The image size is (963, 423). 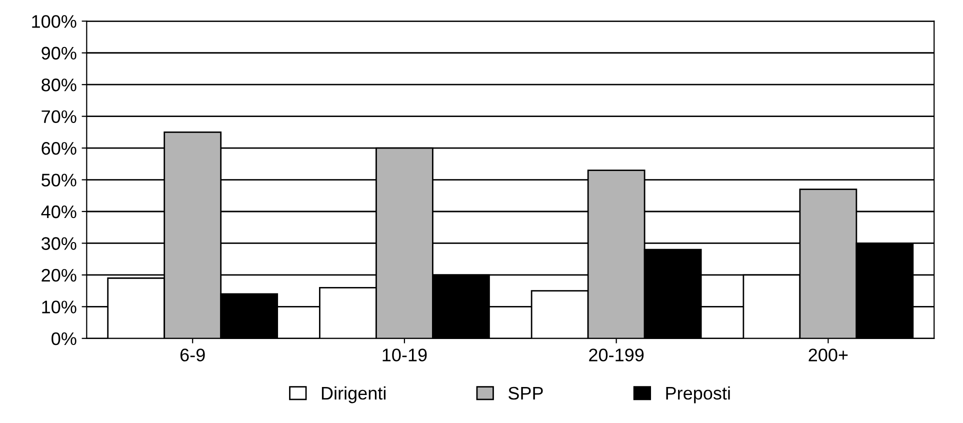 I want to click on y-tick-label: 100%, so click(x=54, y=21).